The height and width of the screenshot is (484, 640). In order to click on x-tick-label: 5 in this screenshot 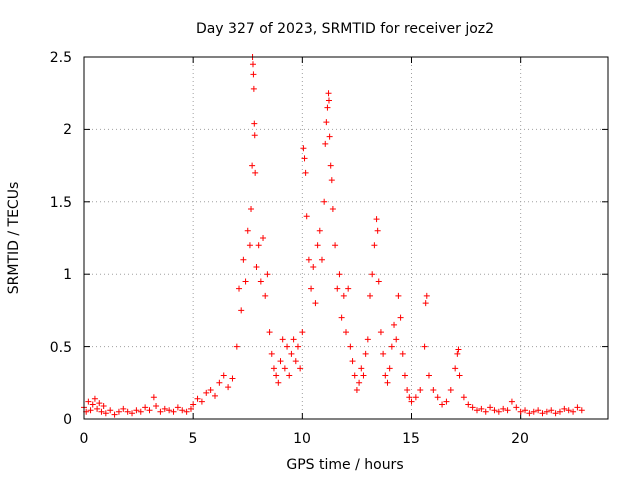, I will do `click(193, 439)`.